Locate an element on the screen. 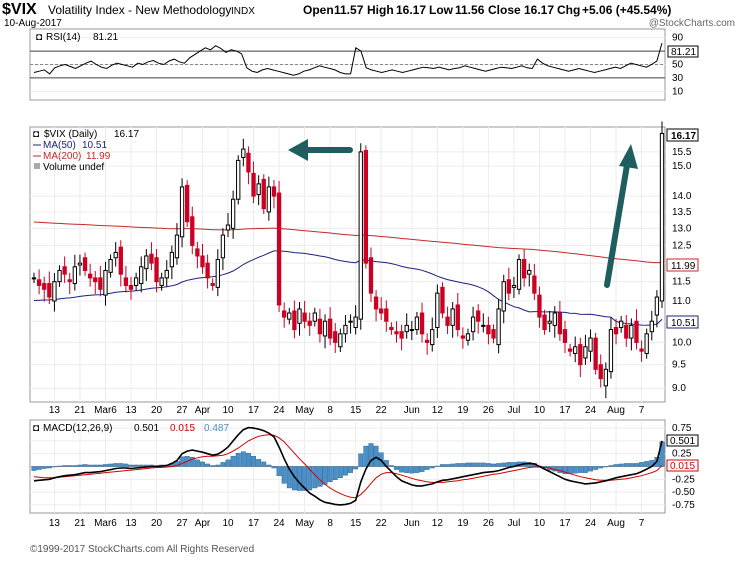 The width and height of the screenshot is (746, 562). x-axis-label: 12 is located at coordinates (438, 523).